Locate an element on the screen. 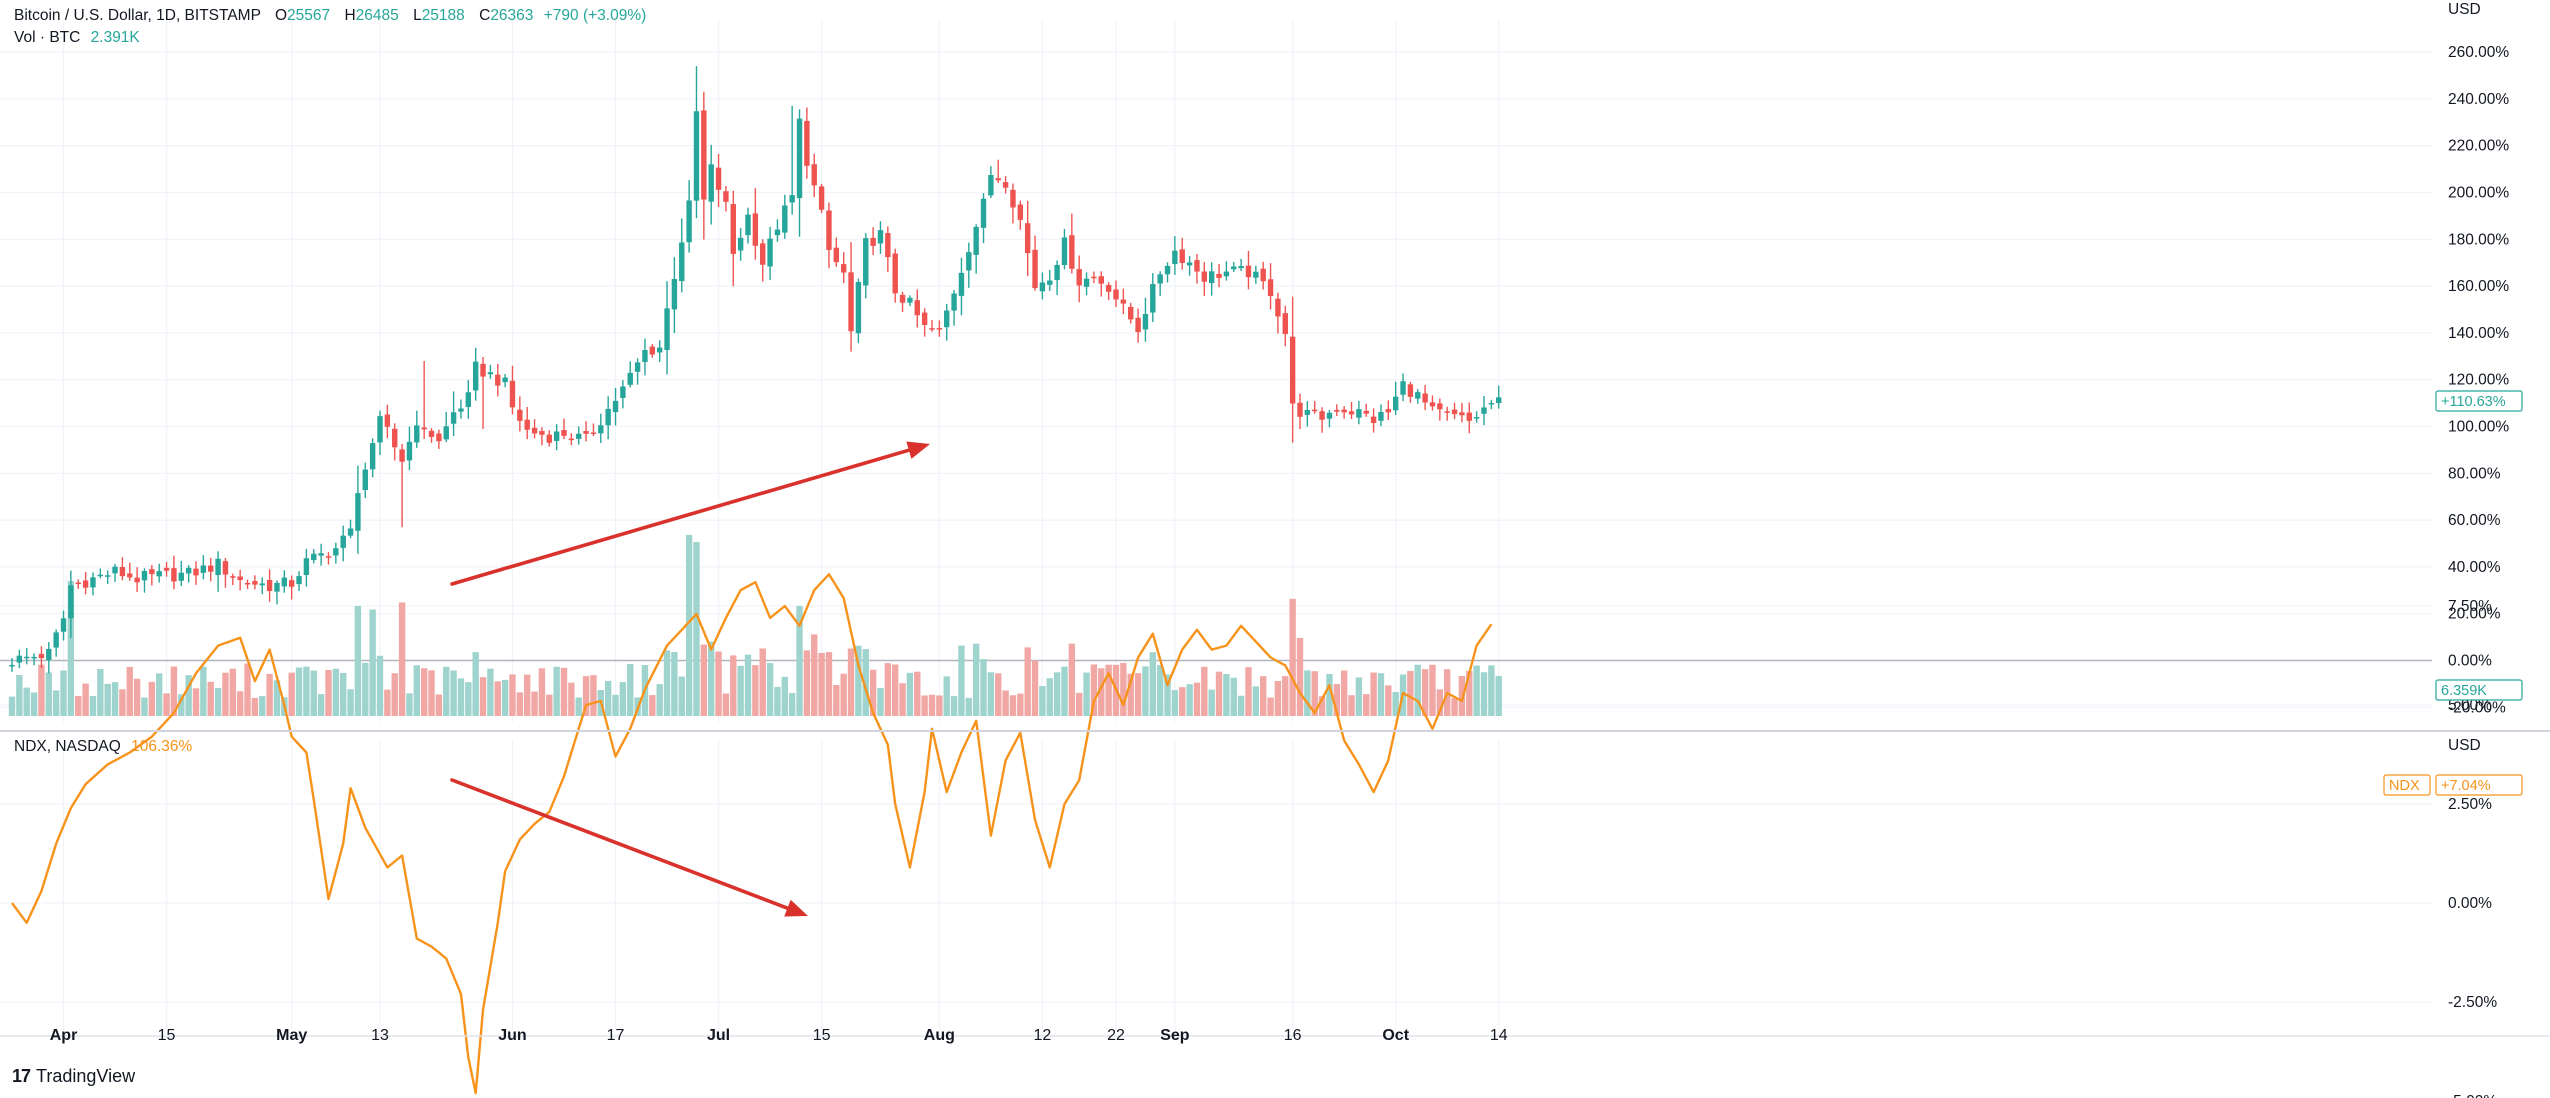 The height and width of the screenshot is (1098, 2550). y-tick-label: 160.00% is located at coordinates (2478, 286).